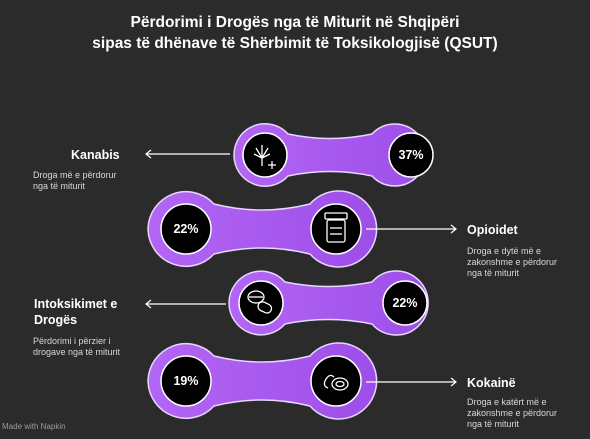 The width and height of the screenshot is (590, 439). I want to click on icon-circle-opioidet, so click(336, 229).